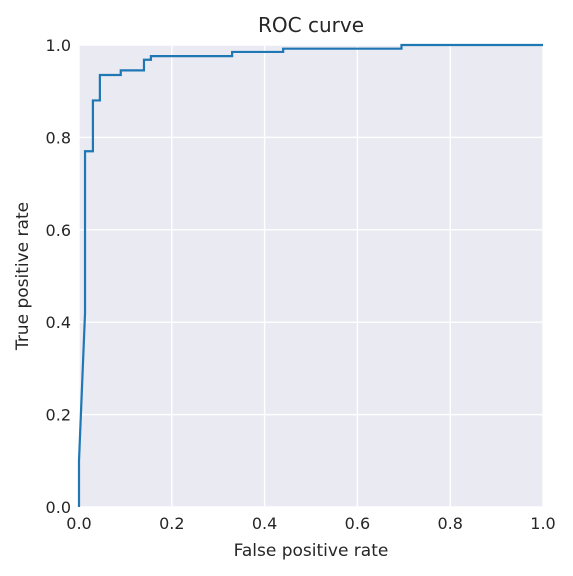  I want to click on y-axis-label: True positive rate, so click(23, 276).